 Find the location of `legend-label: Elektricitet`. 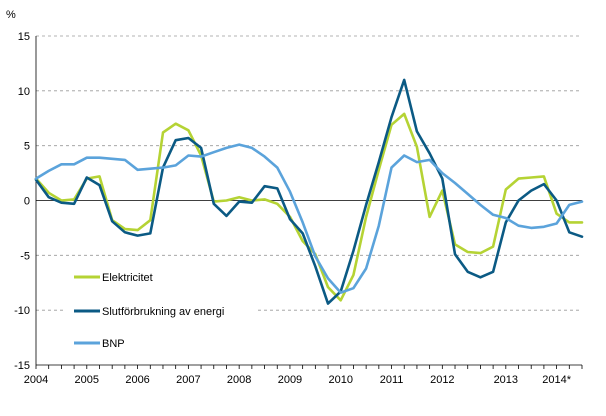

legend-label: Elektricitet is located at coordinates (127, 278).